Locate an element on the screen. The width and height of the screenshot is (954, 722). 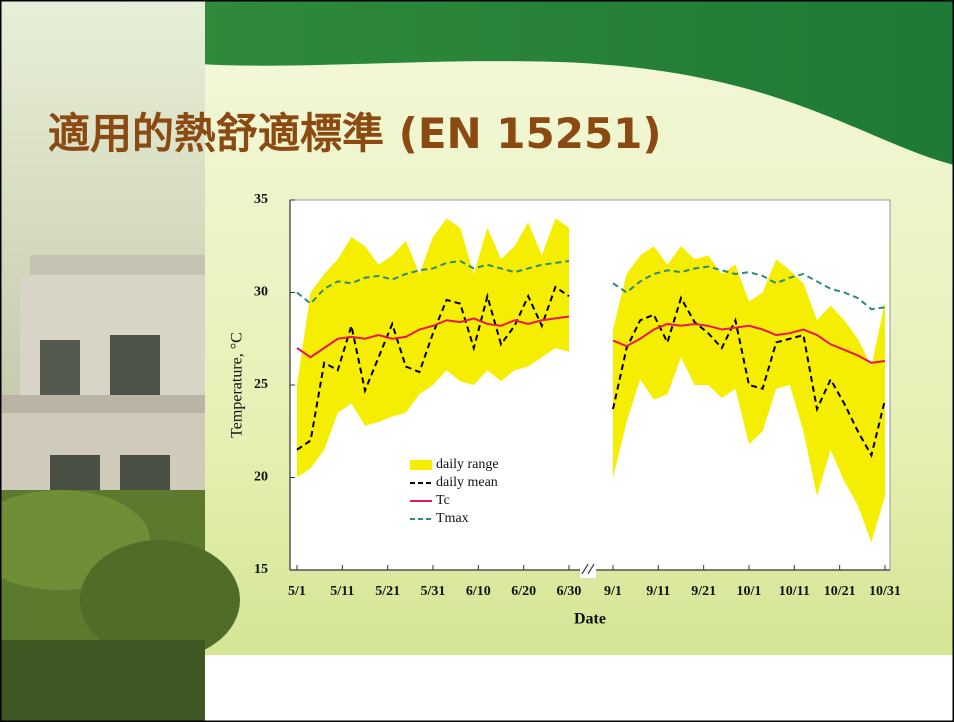
x-tick-label: 9/1 is located at coordinates (613, 591).